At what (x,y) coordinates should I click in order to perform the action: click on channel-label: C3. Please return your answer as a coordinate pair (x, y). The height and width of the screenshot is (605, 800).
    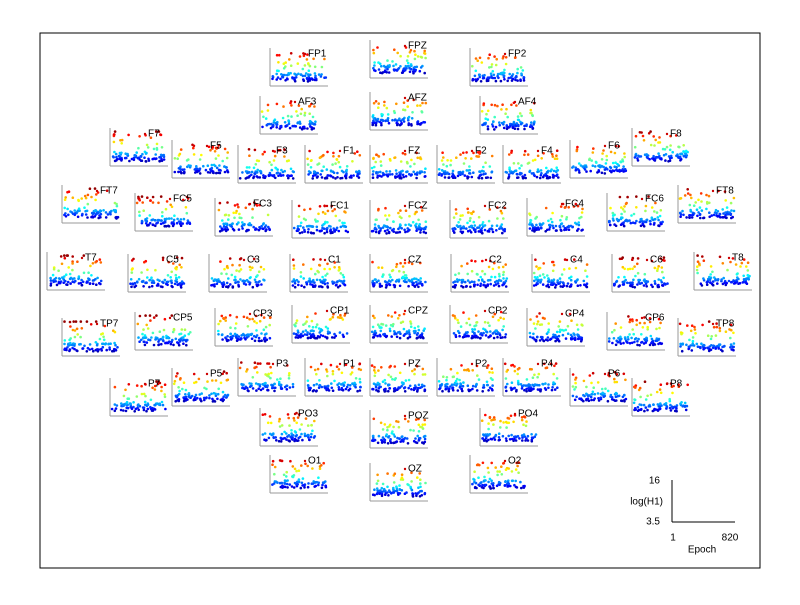
    Looking at the image, I should click on (253, 260).